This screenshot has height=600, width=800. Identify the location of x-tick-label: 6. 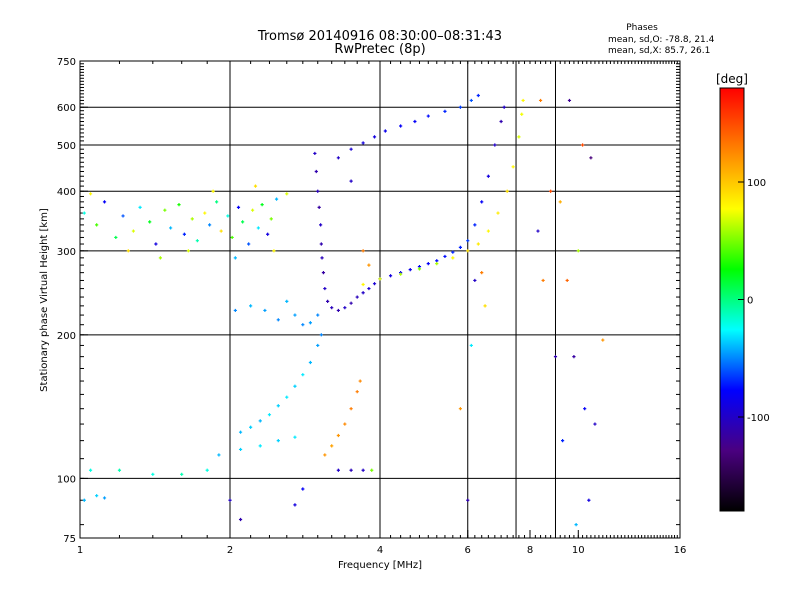
(468, 550).